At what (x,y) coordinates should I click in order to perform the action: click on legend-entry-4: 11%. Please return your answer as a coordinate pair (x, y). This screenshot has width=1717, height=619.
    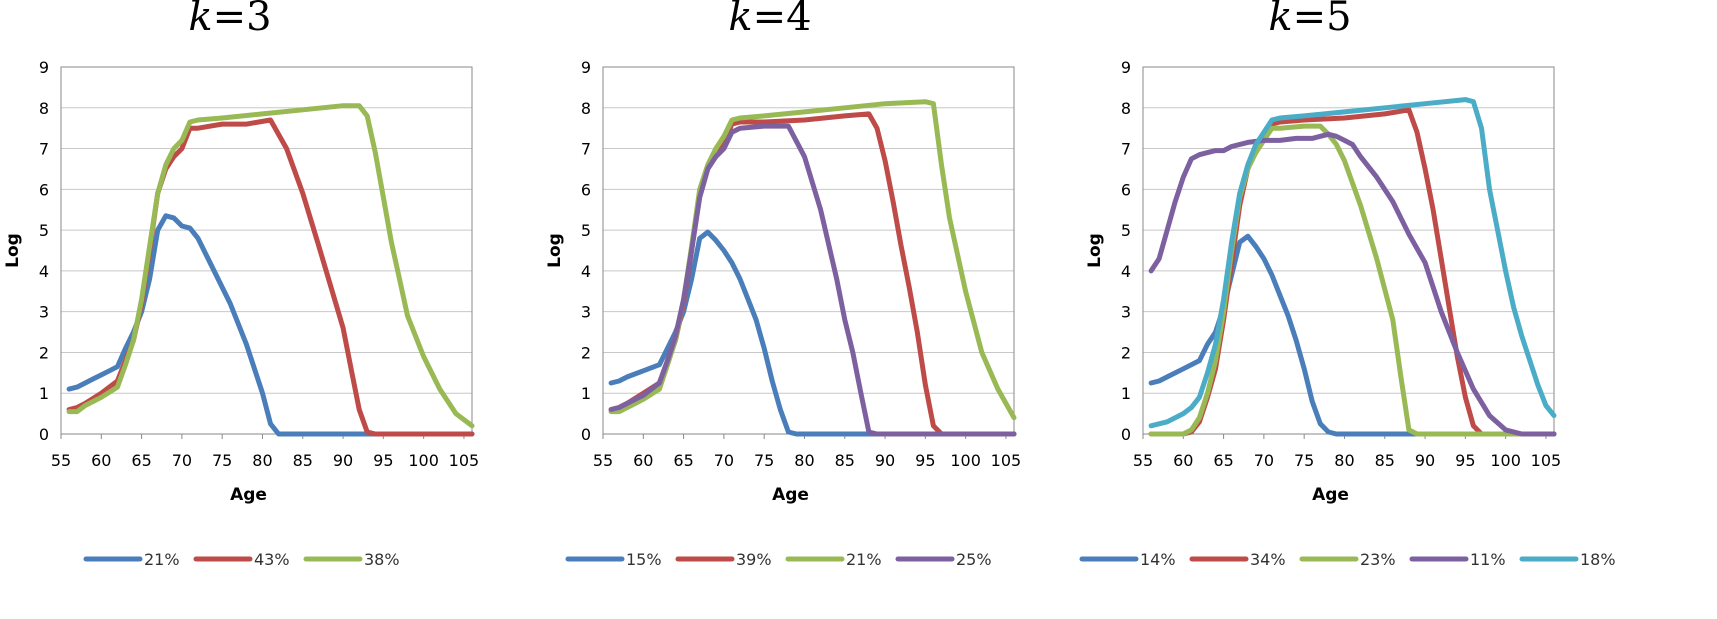
    Looking at the image, I should click on (1488, 559).